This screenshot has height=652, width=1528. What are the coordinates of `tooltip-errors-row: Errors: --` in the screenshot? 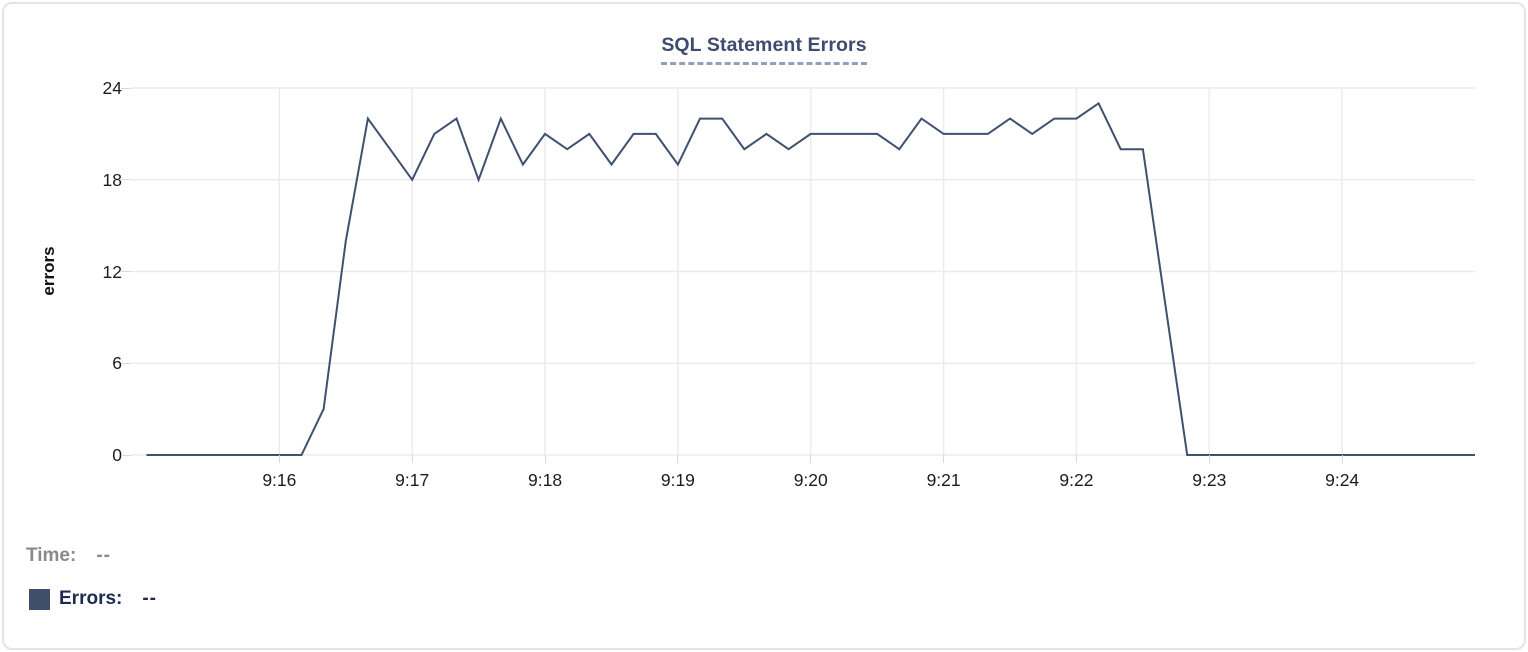 It's located at (93, 599).